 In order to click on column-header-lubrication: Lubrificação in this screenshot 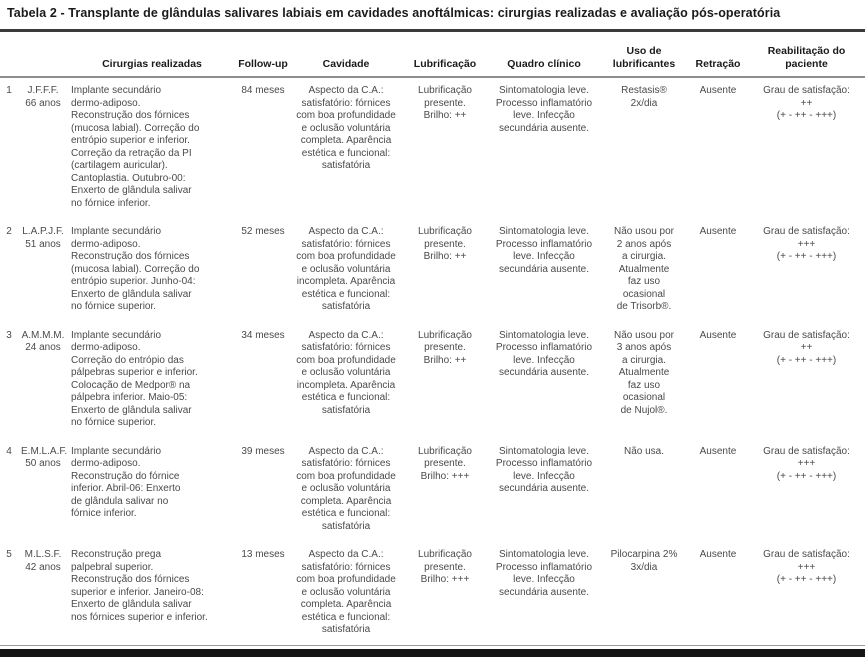, I will do `click(445, 55)`.